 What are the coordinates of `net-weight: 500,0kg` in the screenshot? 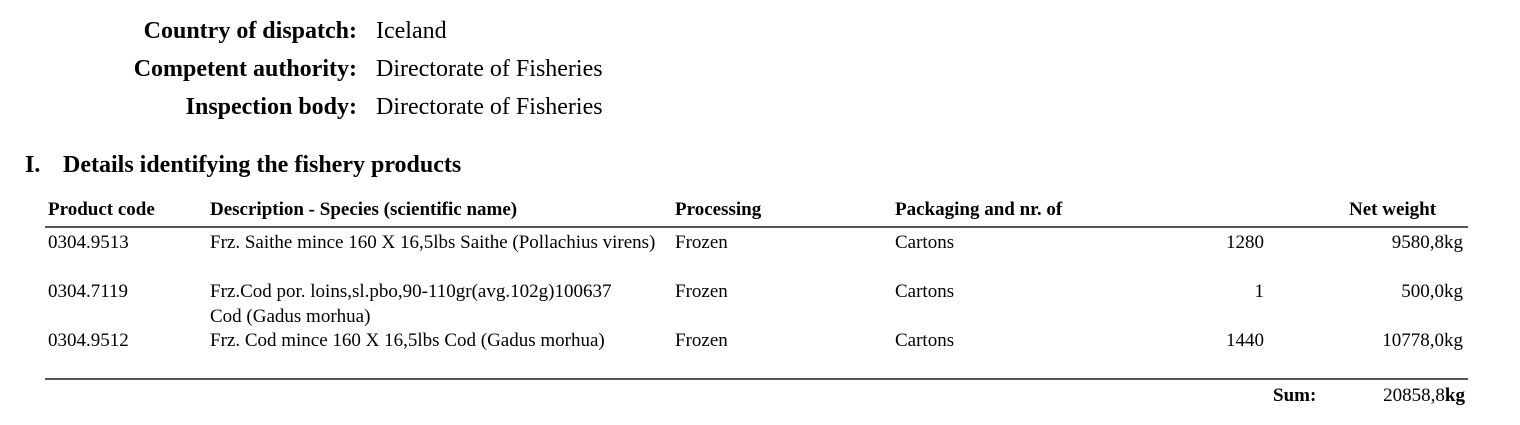 It's located at (1432, 291).